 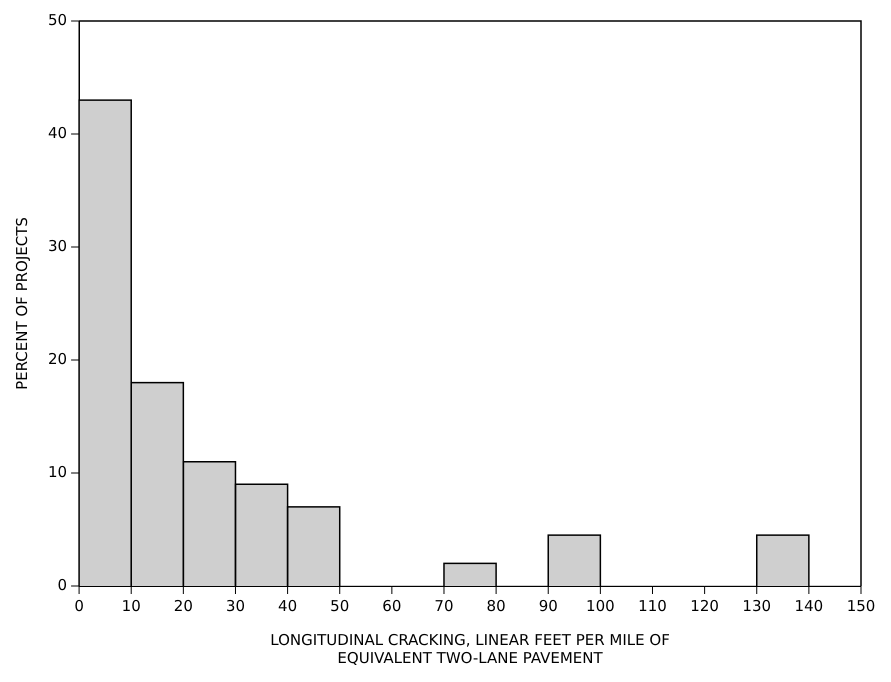 I want to click on x-tick-label: 40, so click(x=288, y=605).